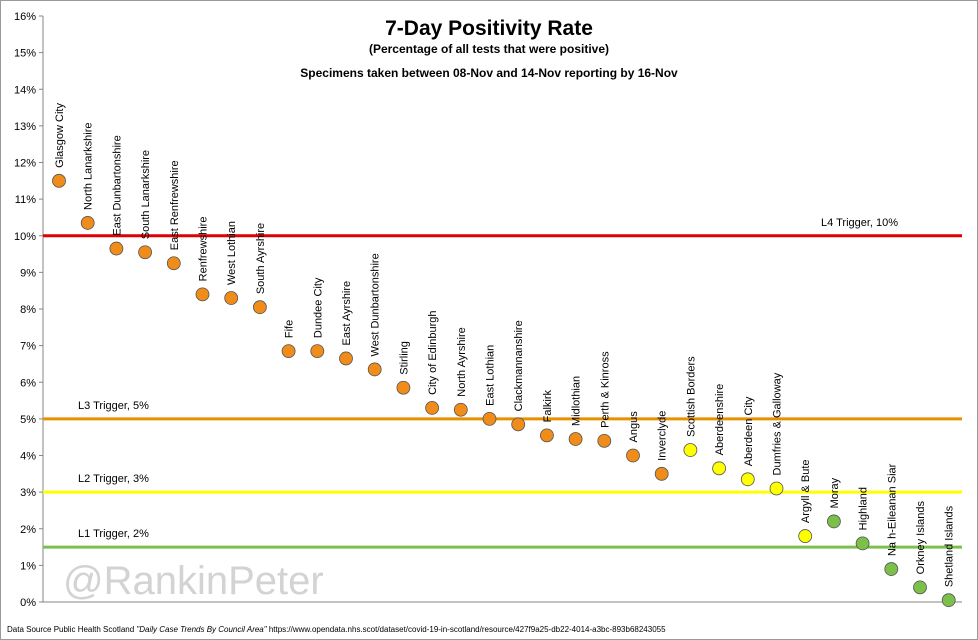 The width and height of the screenshot is (978, 640). Describe the element at coordinates (25, 200) in the screenshot. I see `y-tick-label: 11%` at that location.